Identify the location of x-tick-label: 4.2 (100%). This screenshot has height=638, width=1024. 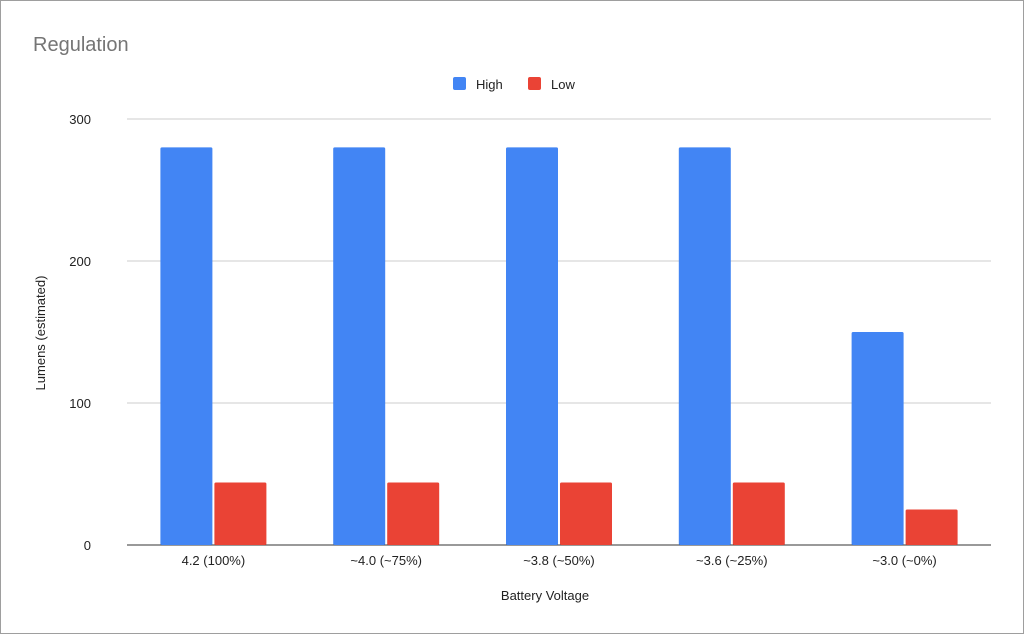
(214, 560).